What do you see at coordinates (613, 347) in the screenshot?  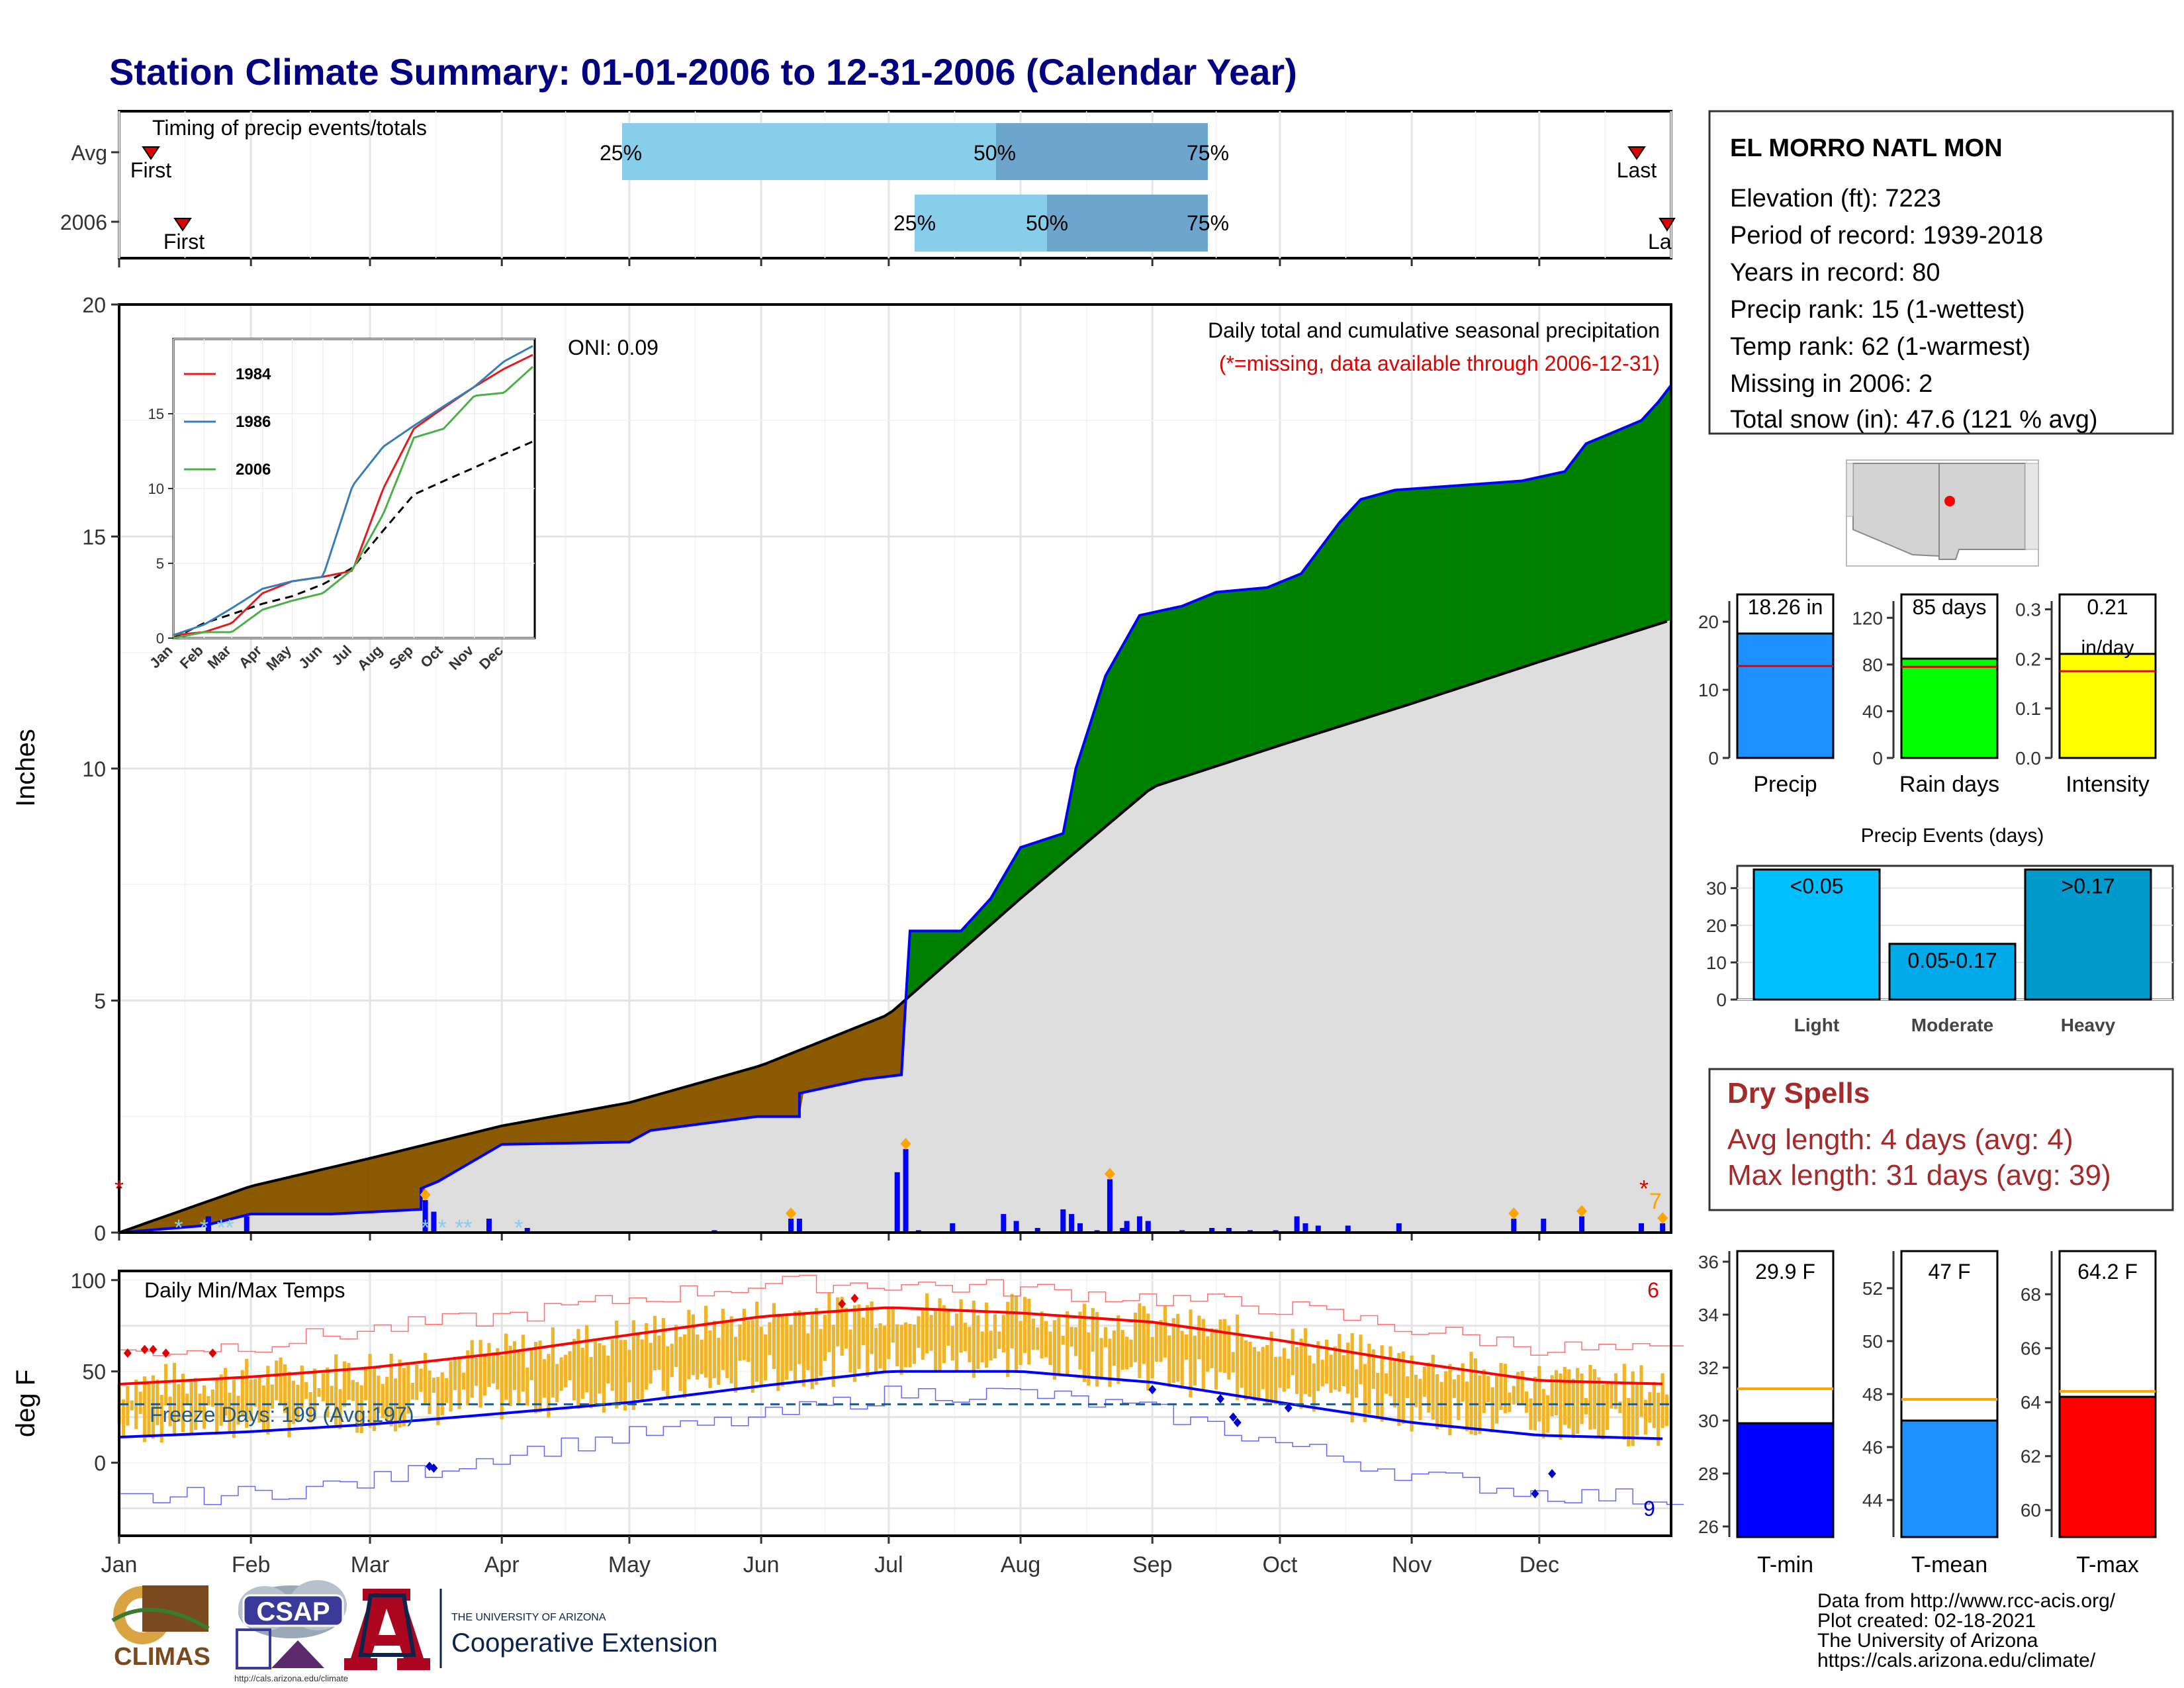 I see `oni-label: ONI: 0.09` at bounding box center [613, 347].